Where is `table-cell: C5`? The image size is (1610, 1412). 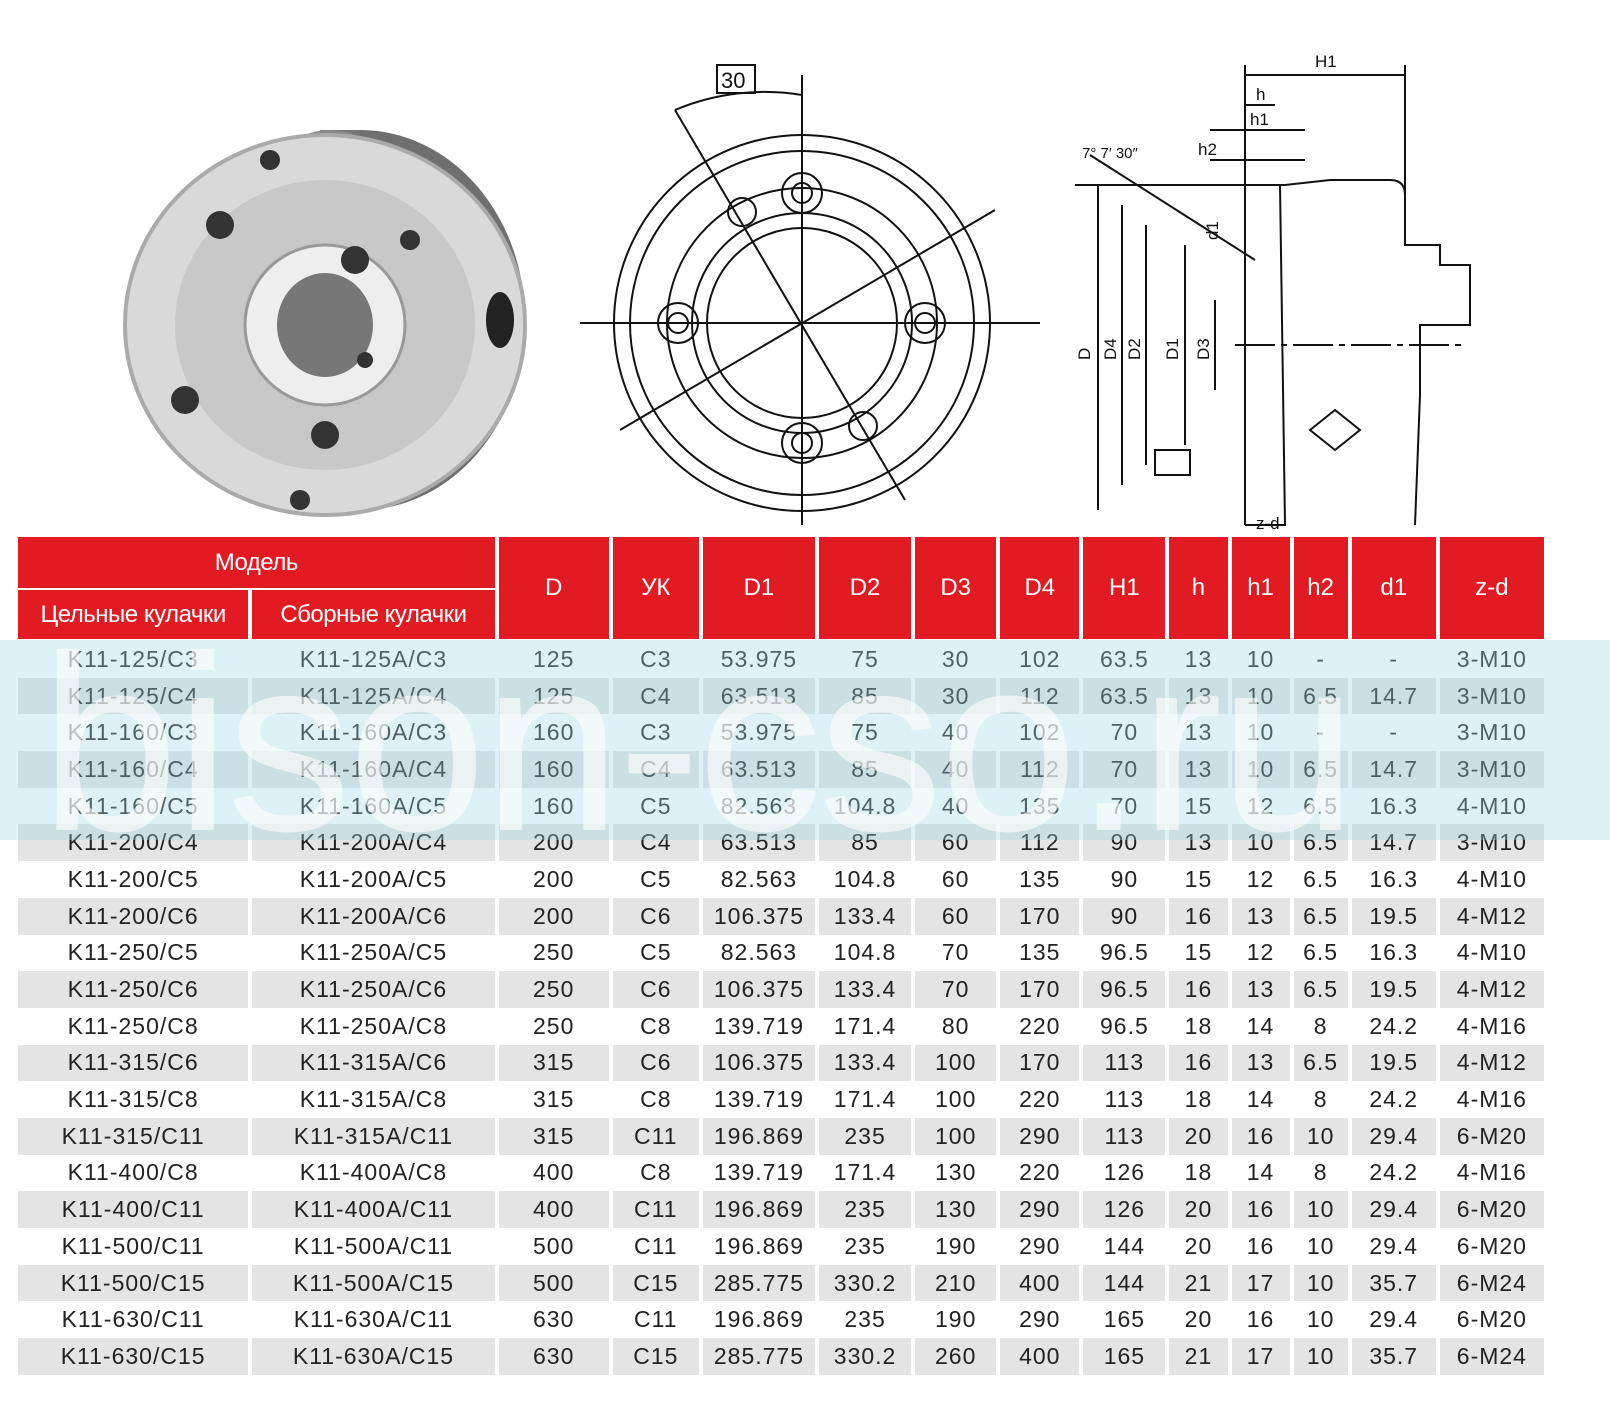 table-cell: C5 is located at coordinates (658, 953).